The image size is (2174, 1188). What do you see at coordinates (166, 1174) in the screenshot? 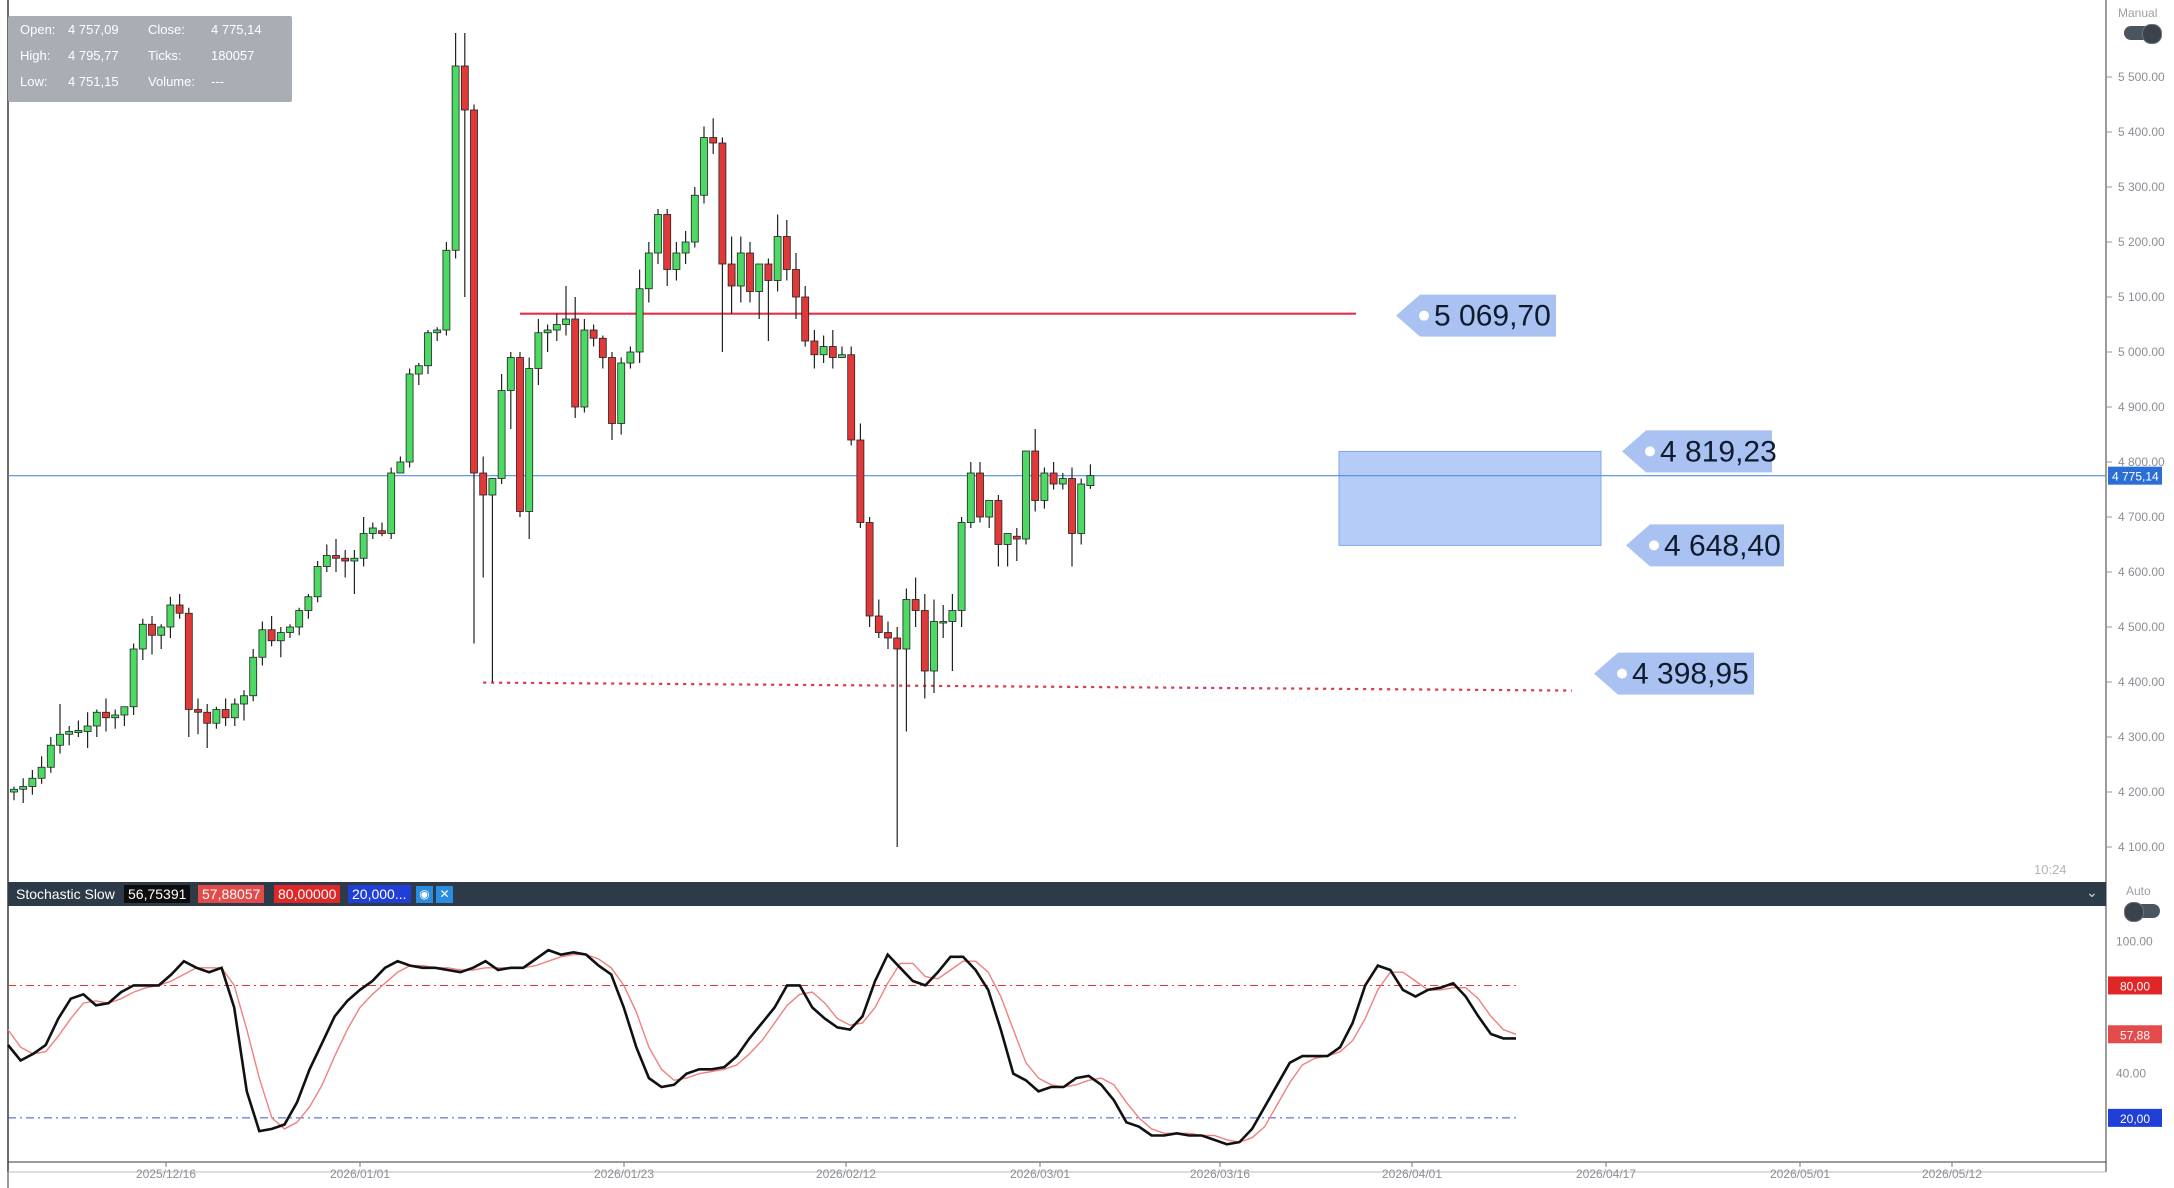
I see `time-tick-label: 2025/12/16` at bounding box center [166, 1174].